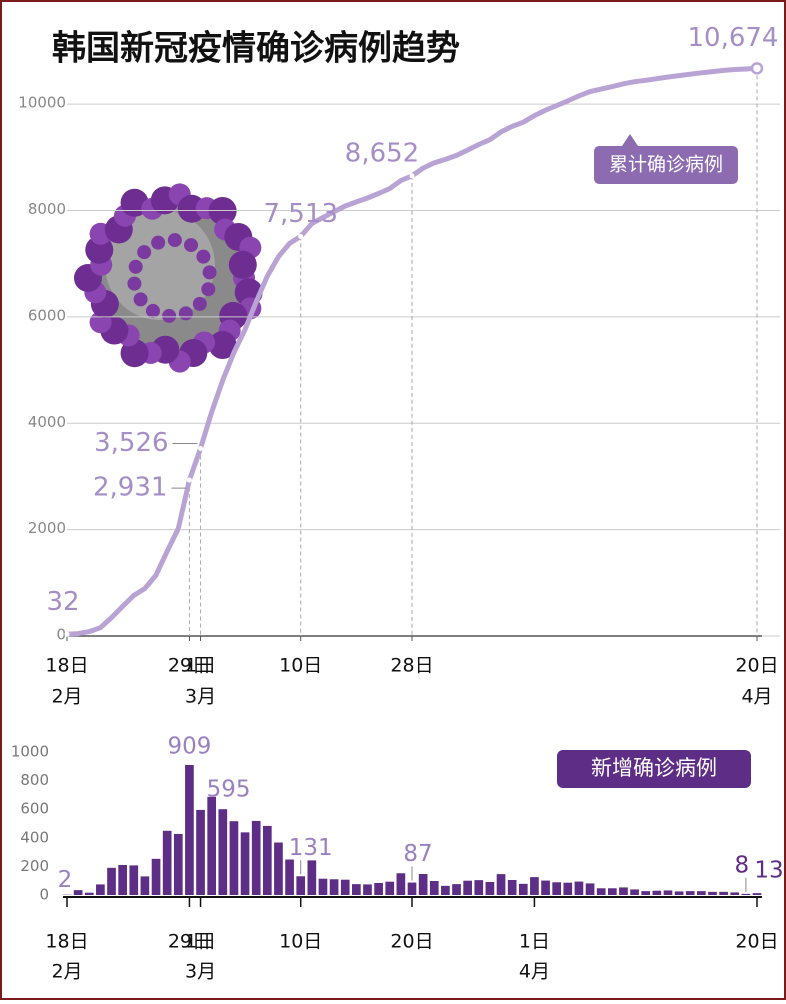 The image size is (786, 1004). Describe the element at coordinates (130, 488) in the screenshot. I see `value-label: 2,931` at that location.